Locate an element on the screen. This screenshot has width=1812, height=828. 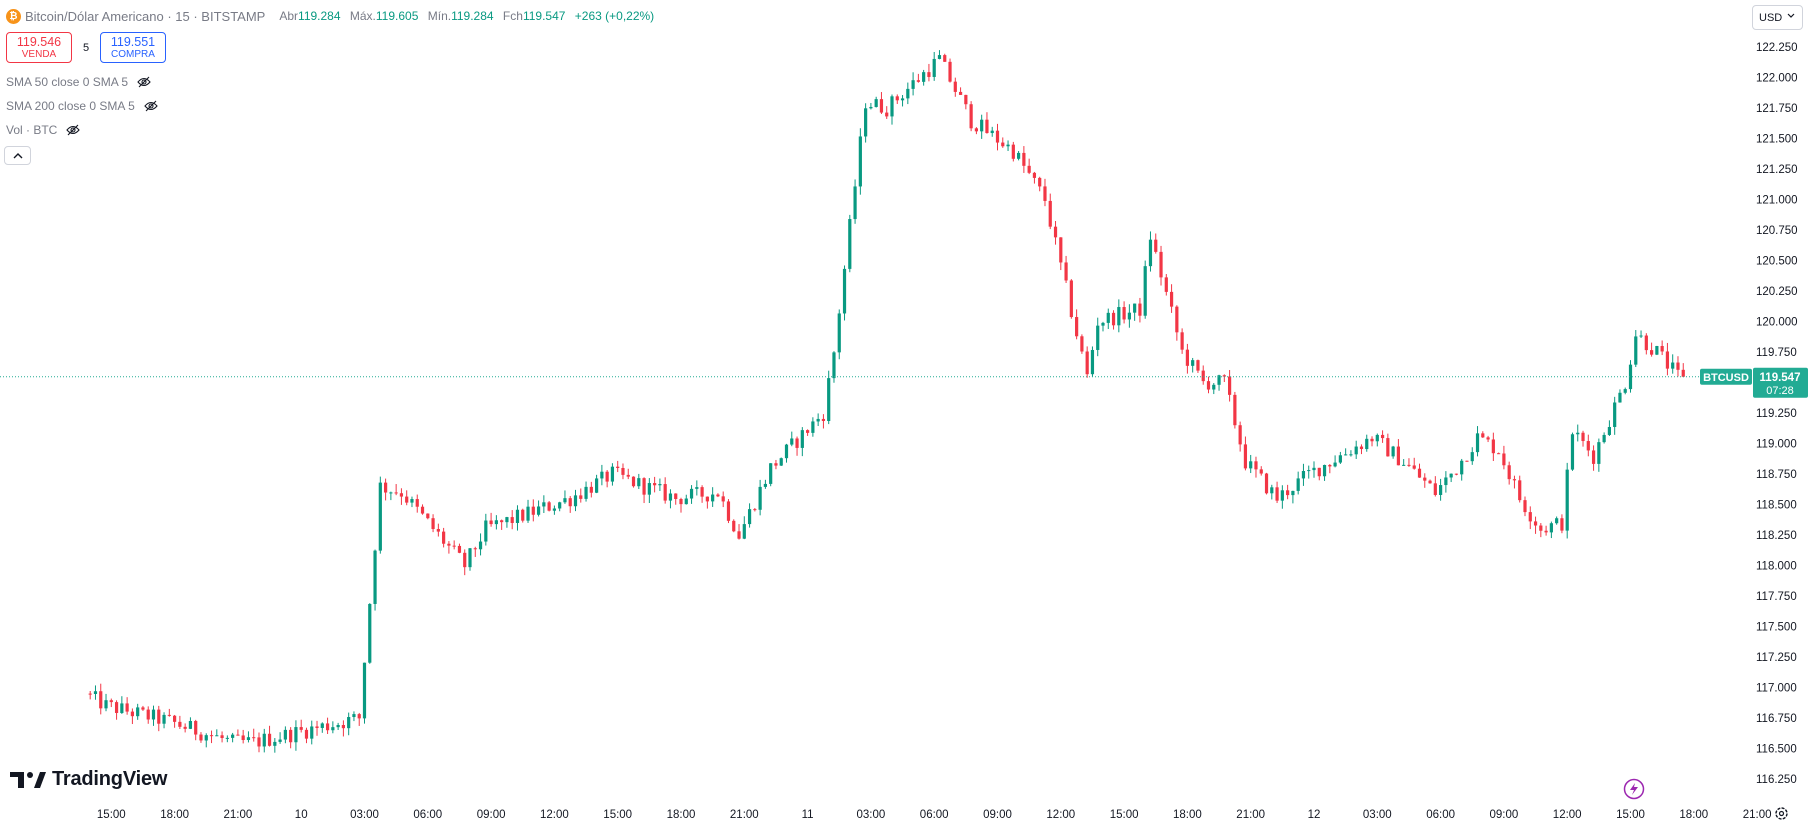
legend-sma-50: SMA 50 close 0 SMA 5 is located at coordinates (78, 82).